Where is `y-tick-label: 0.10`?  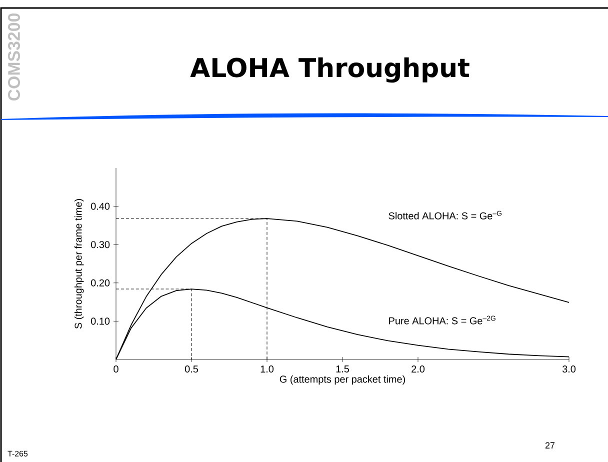 y-tick-label: 0.10 is located at coordinates (100, 321).